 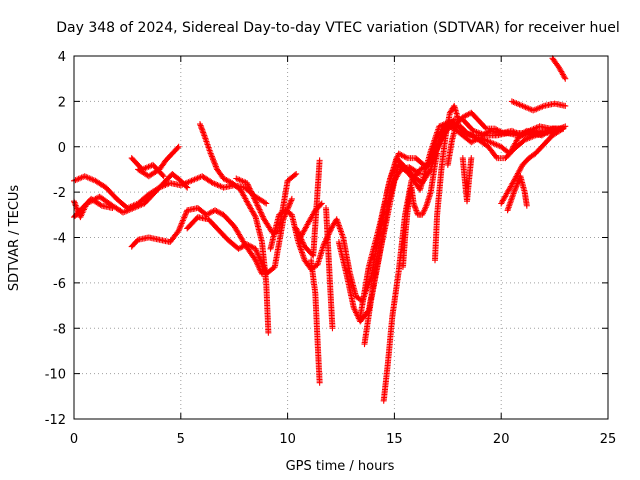 I want to click on y-tick-label: -10, so click(x=55, y=375).